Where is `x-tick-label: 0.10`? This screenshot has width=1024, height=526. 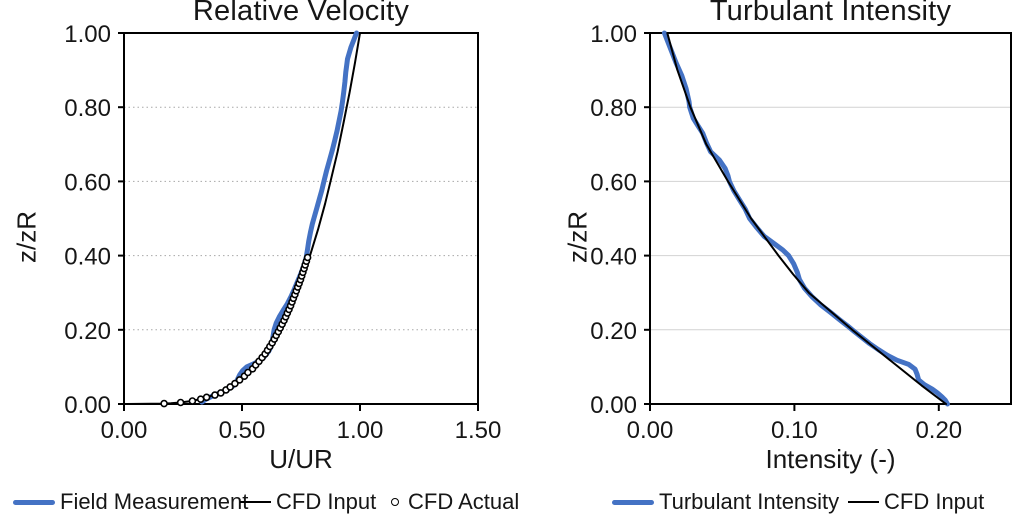
x-tick-label: 0.10 is located at coordinates (794, 430).